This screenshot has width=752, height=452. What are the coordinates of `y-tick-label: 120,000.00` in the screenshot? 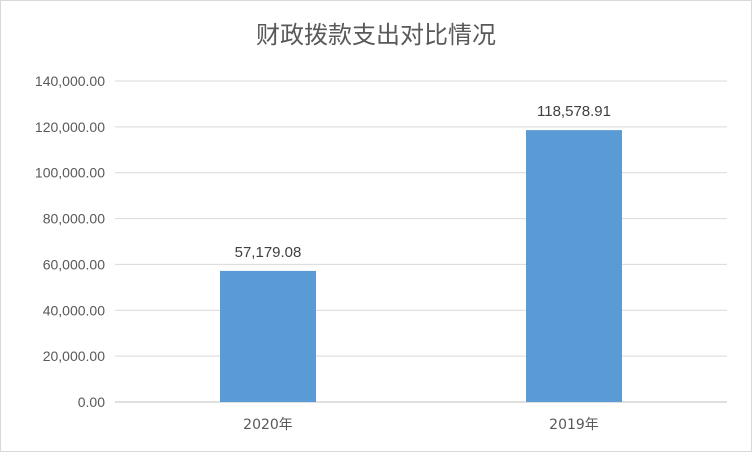 It's located at (70, 127).